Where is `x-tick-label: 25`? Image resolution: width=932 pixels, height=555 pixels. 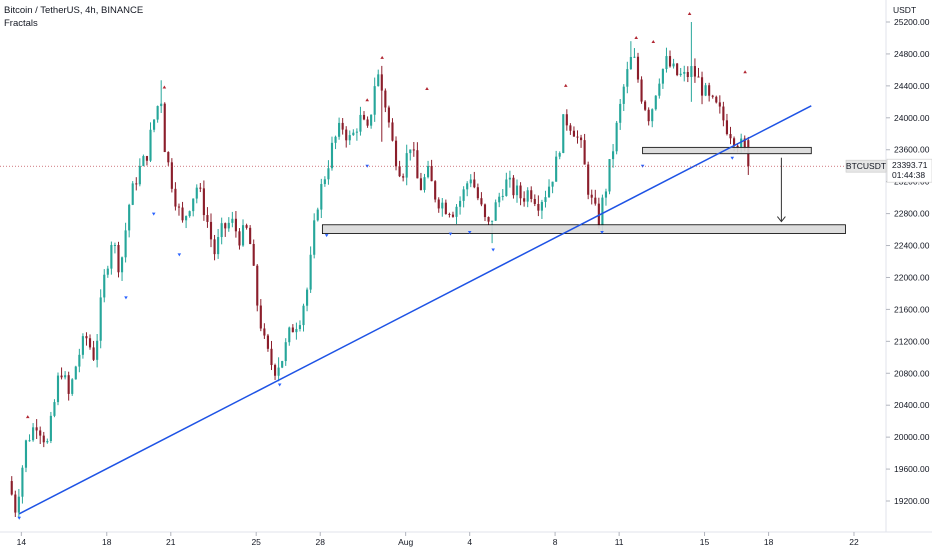
x-tick-label: 25 is located at coordinates (256, 542).